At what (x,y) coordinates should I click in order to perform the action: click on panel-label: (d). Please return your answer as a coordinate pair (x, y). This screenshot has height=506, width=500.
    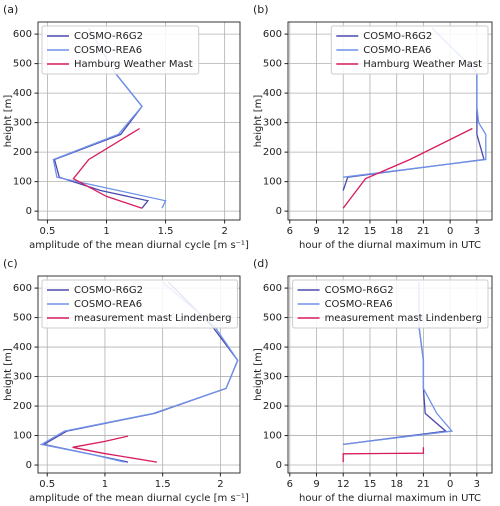
    Looking at the image, I should click on (261, 263).